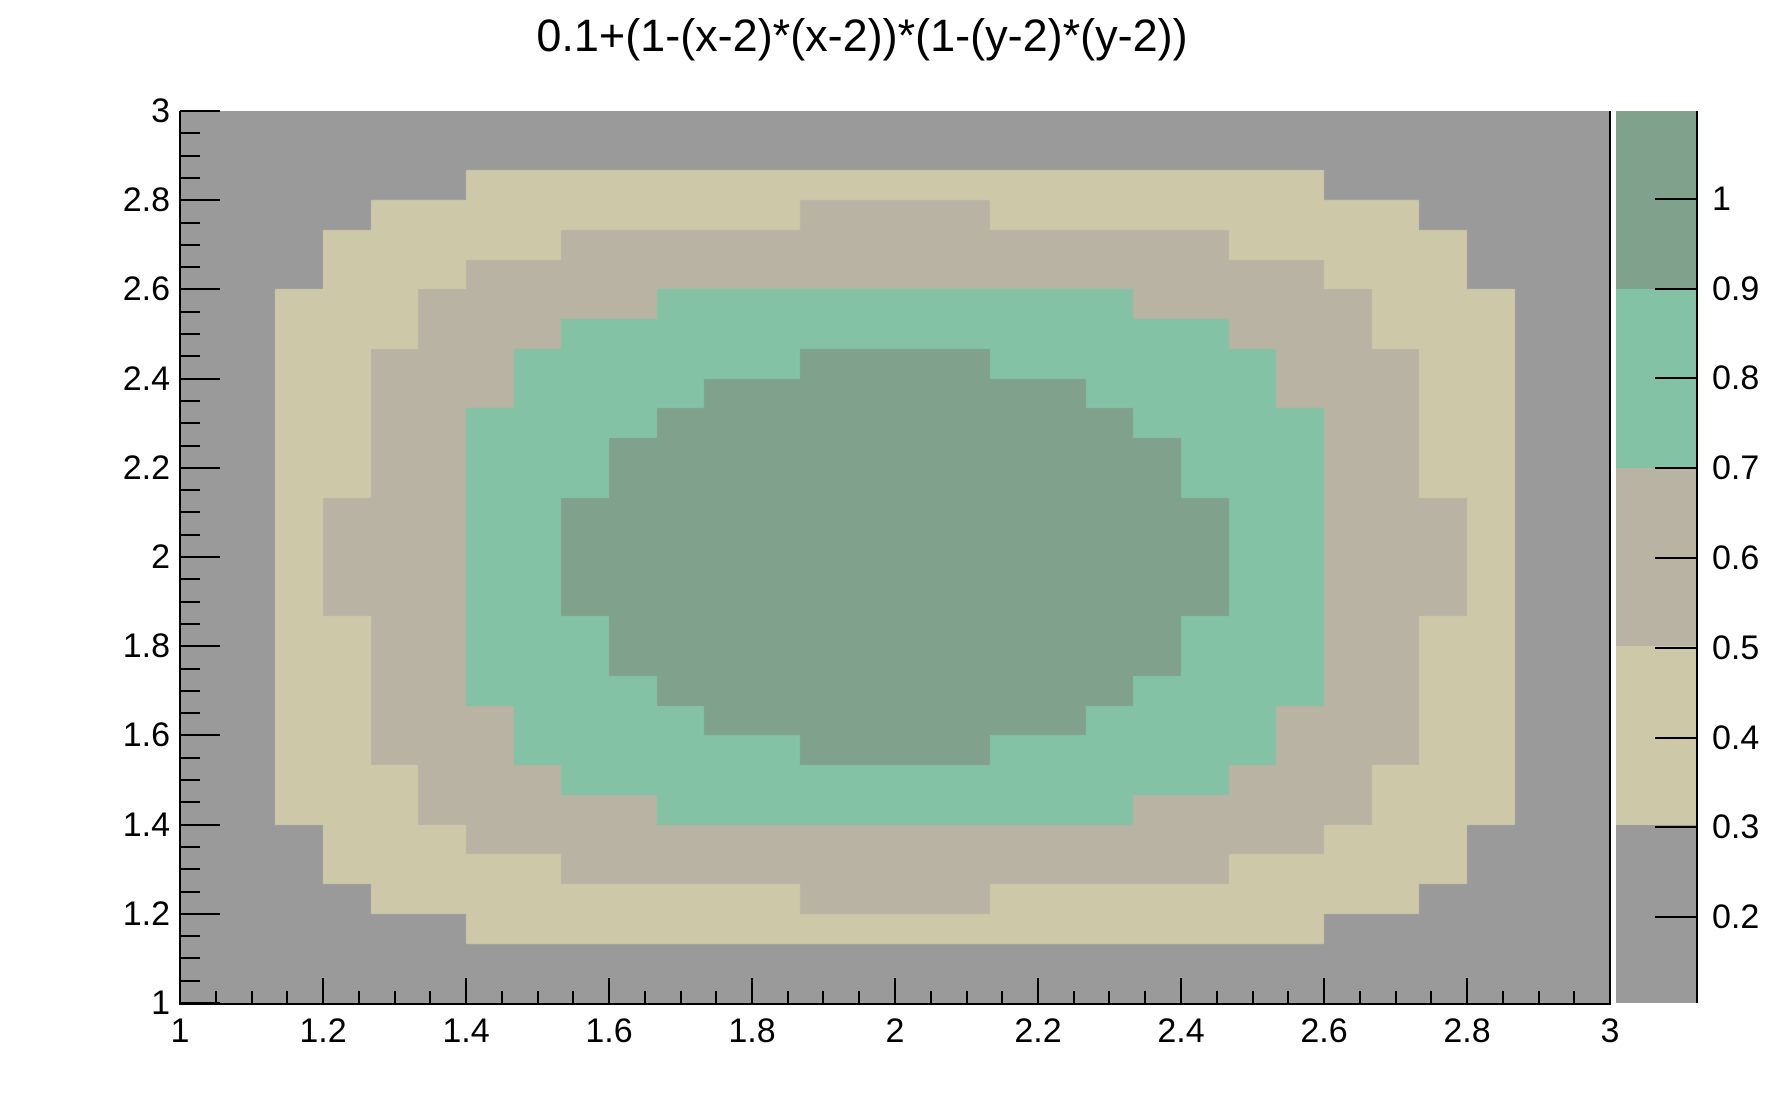 This screenshot has width=1788, height=1116. Describe the element at coordinates (862, 35) in the screenshot. I see `chart-title: 0.1+(1-(x-2)*(x-2))*(1-(y-2)*(y-2))` at that location.